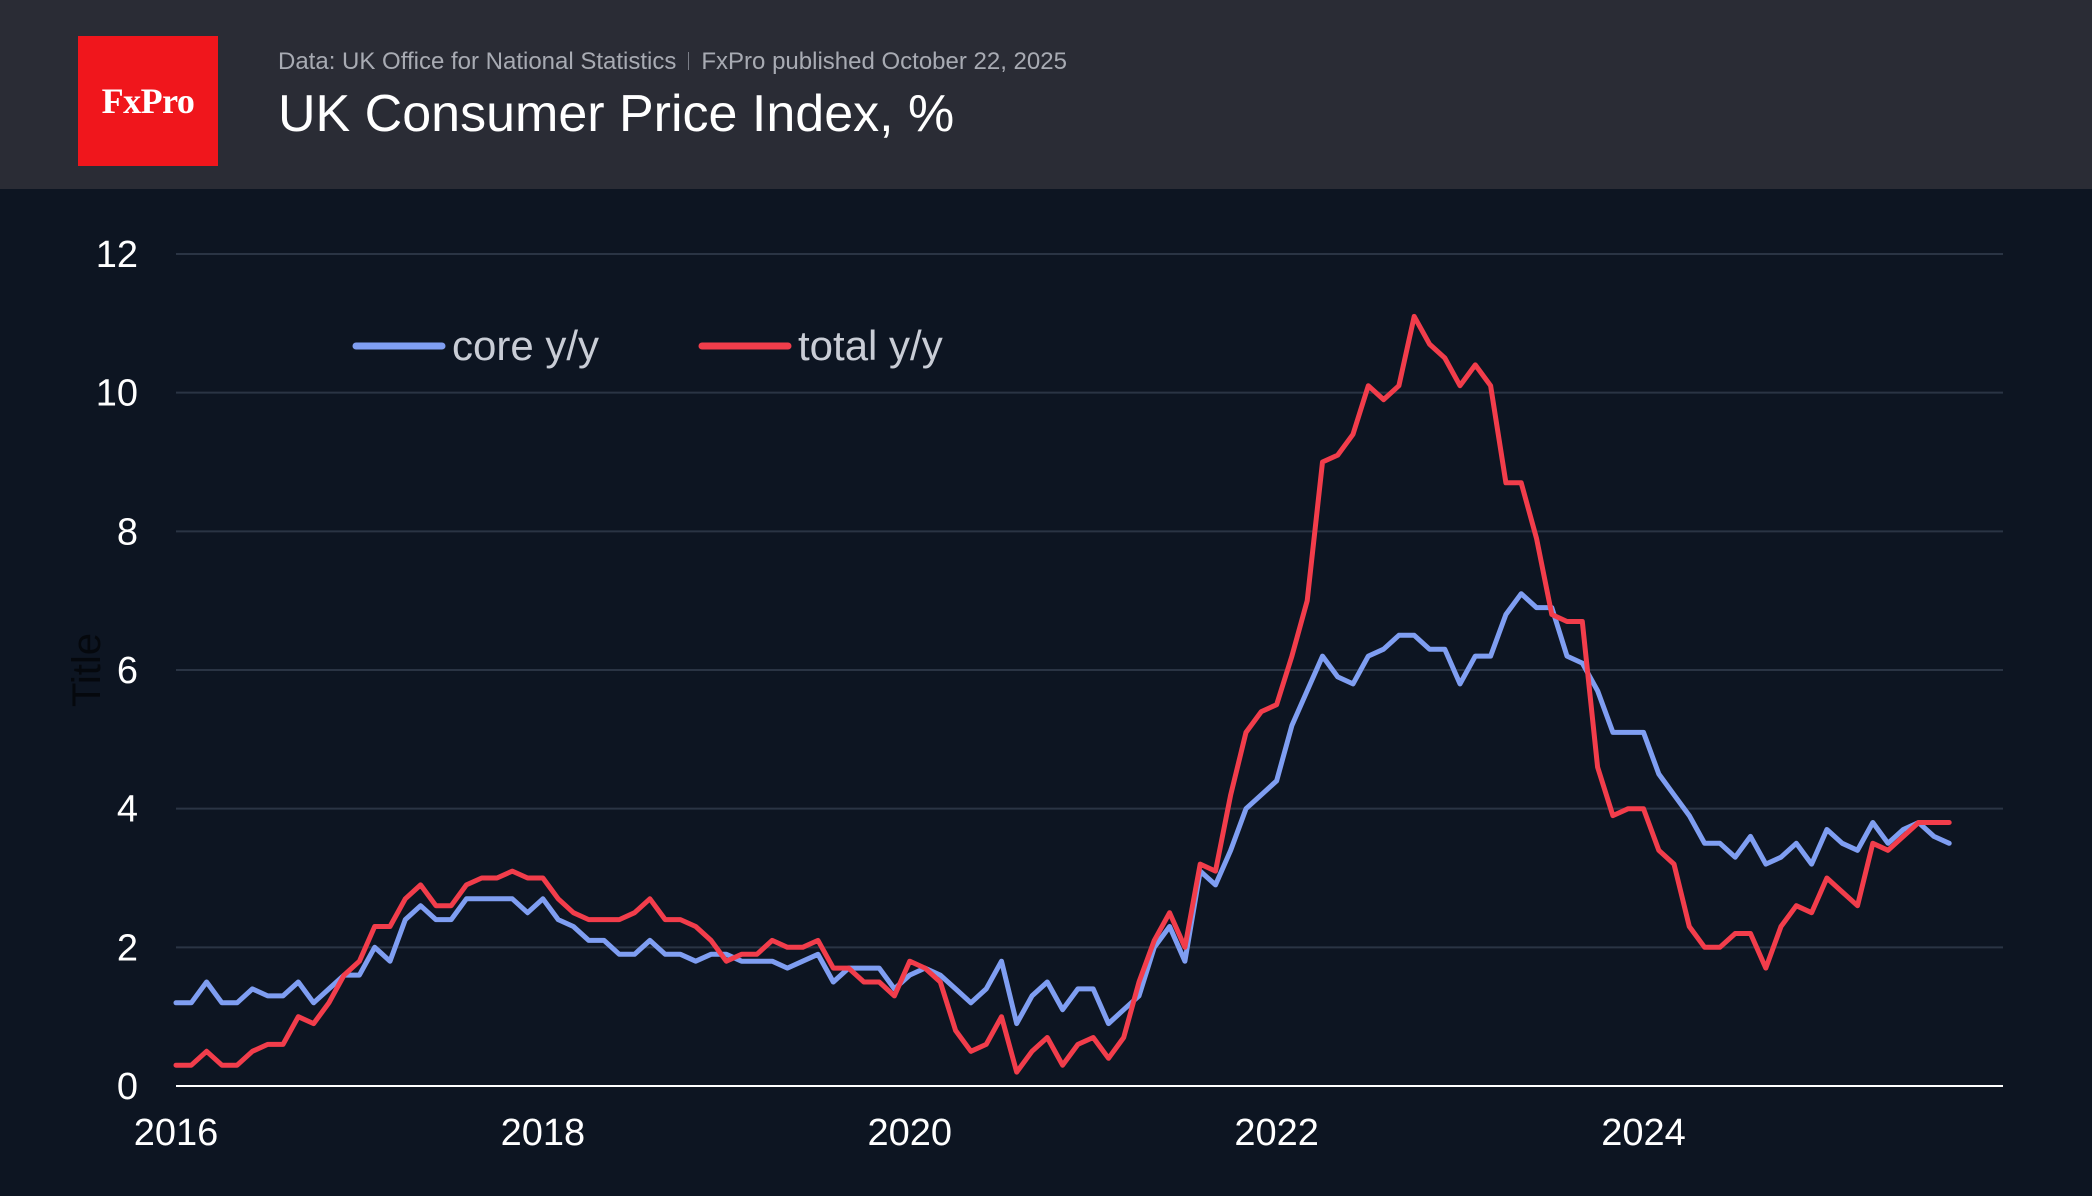 The height and width of the screenshot is (1196, 2092). Describe the element at coordinates (127, 671) in the screenshot. I see `y-tick-label: 6` at that location.